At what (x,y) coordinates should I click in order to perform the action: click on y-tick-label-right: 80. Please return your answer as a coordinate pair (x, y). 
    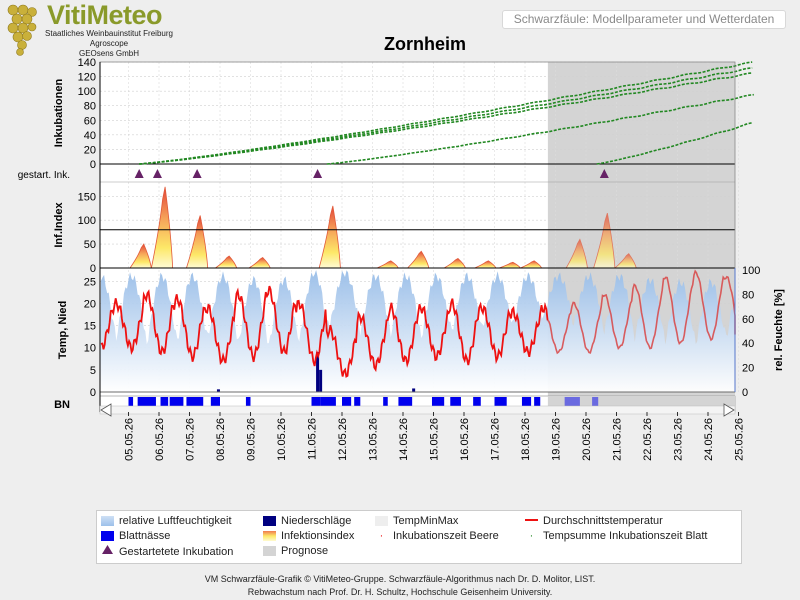
    Looking at the image, I should click on (748, 295).